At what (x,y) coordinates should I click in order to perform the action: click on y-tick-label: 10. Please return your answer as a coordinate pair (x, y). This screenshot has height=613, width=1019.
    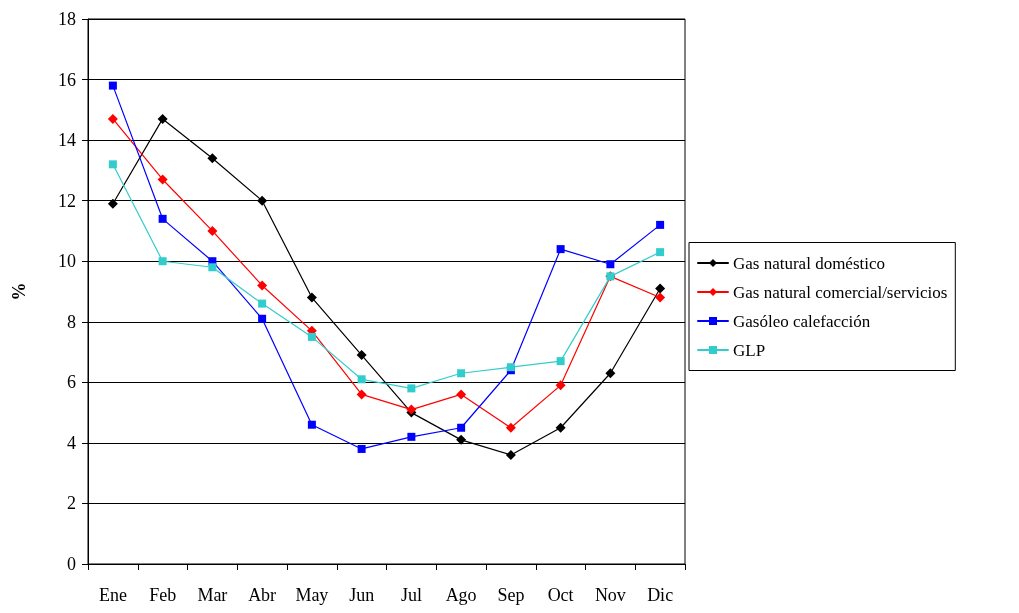
    Looking at the image, I should click on (67, 261).